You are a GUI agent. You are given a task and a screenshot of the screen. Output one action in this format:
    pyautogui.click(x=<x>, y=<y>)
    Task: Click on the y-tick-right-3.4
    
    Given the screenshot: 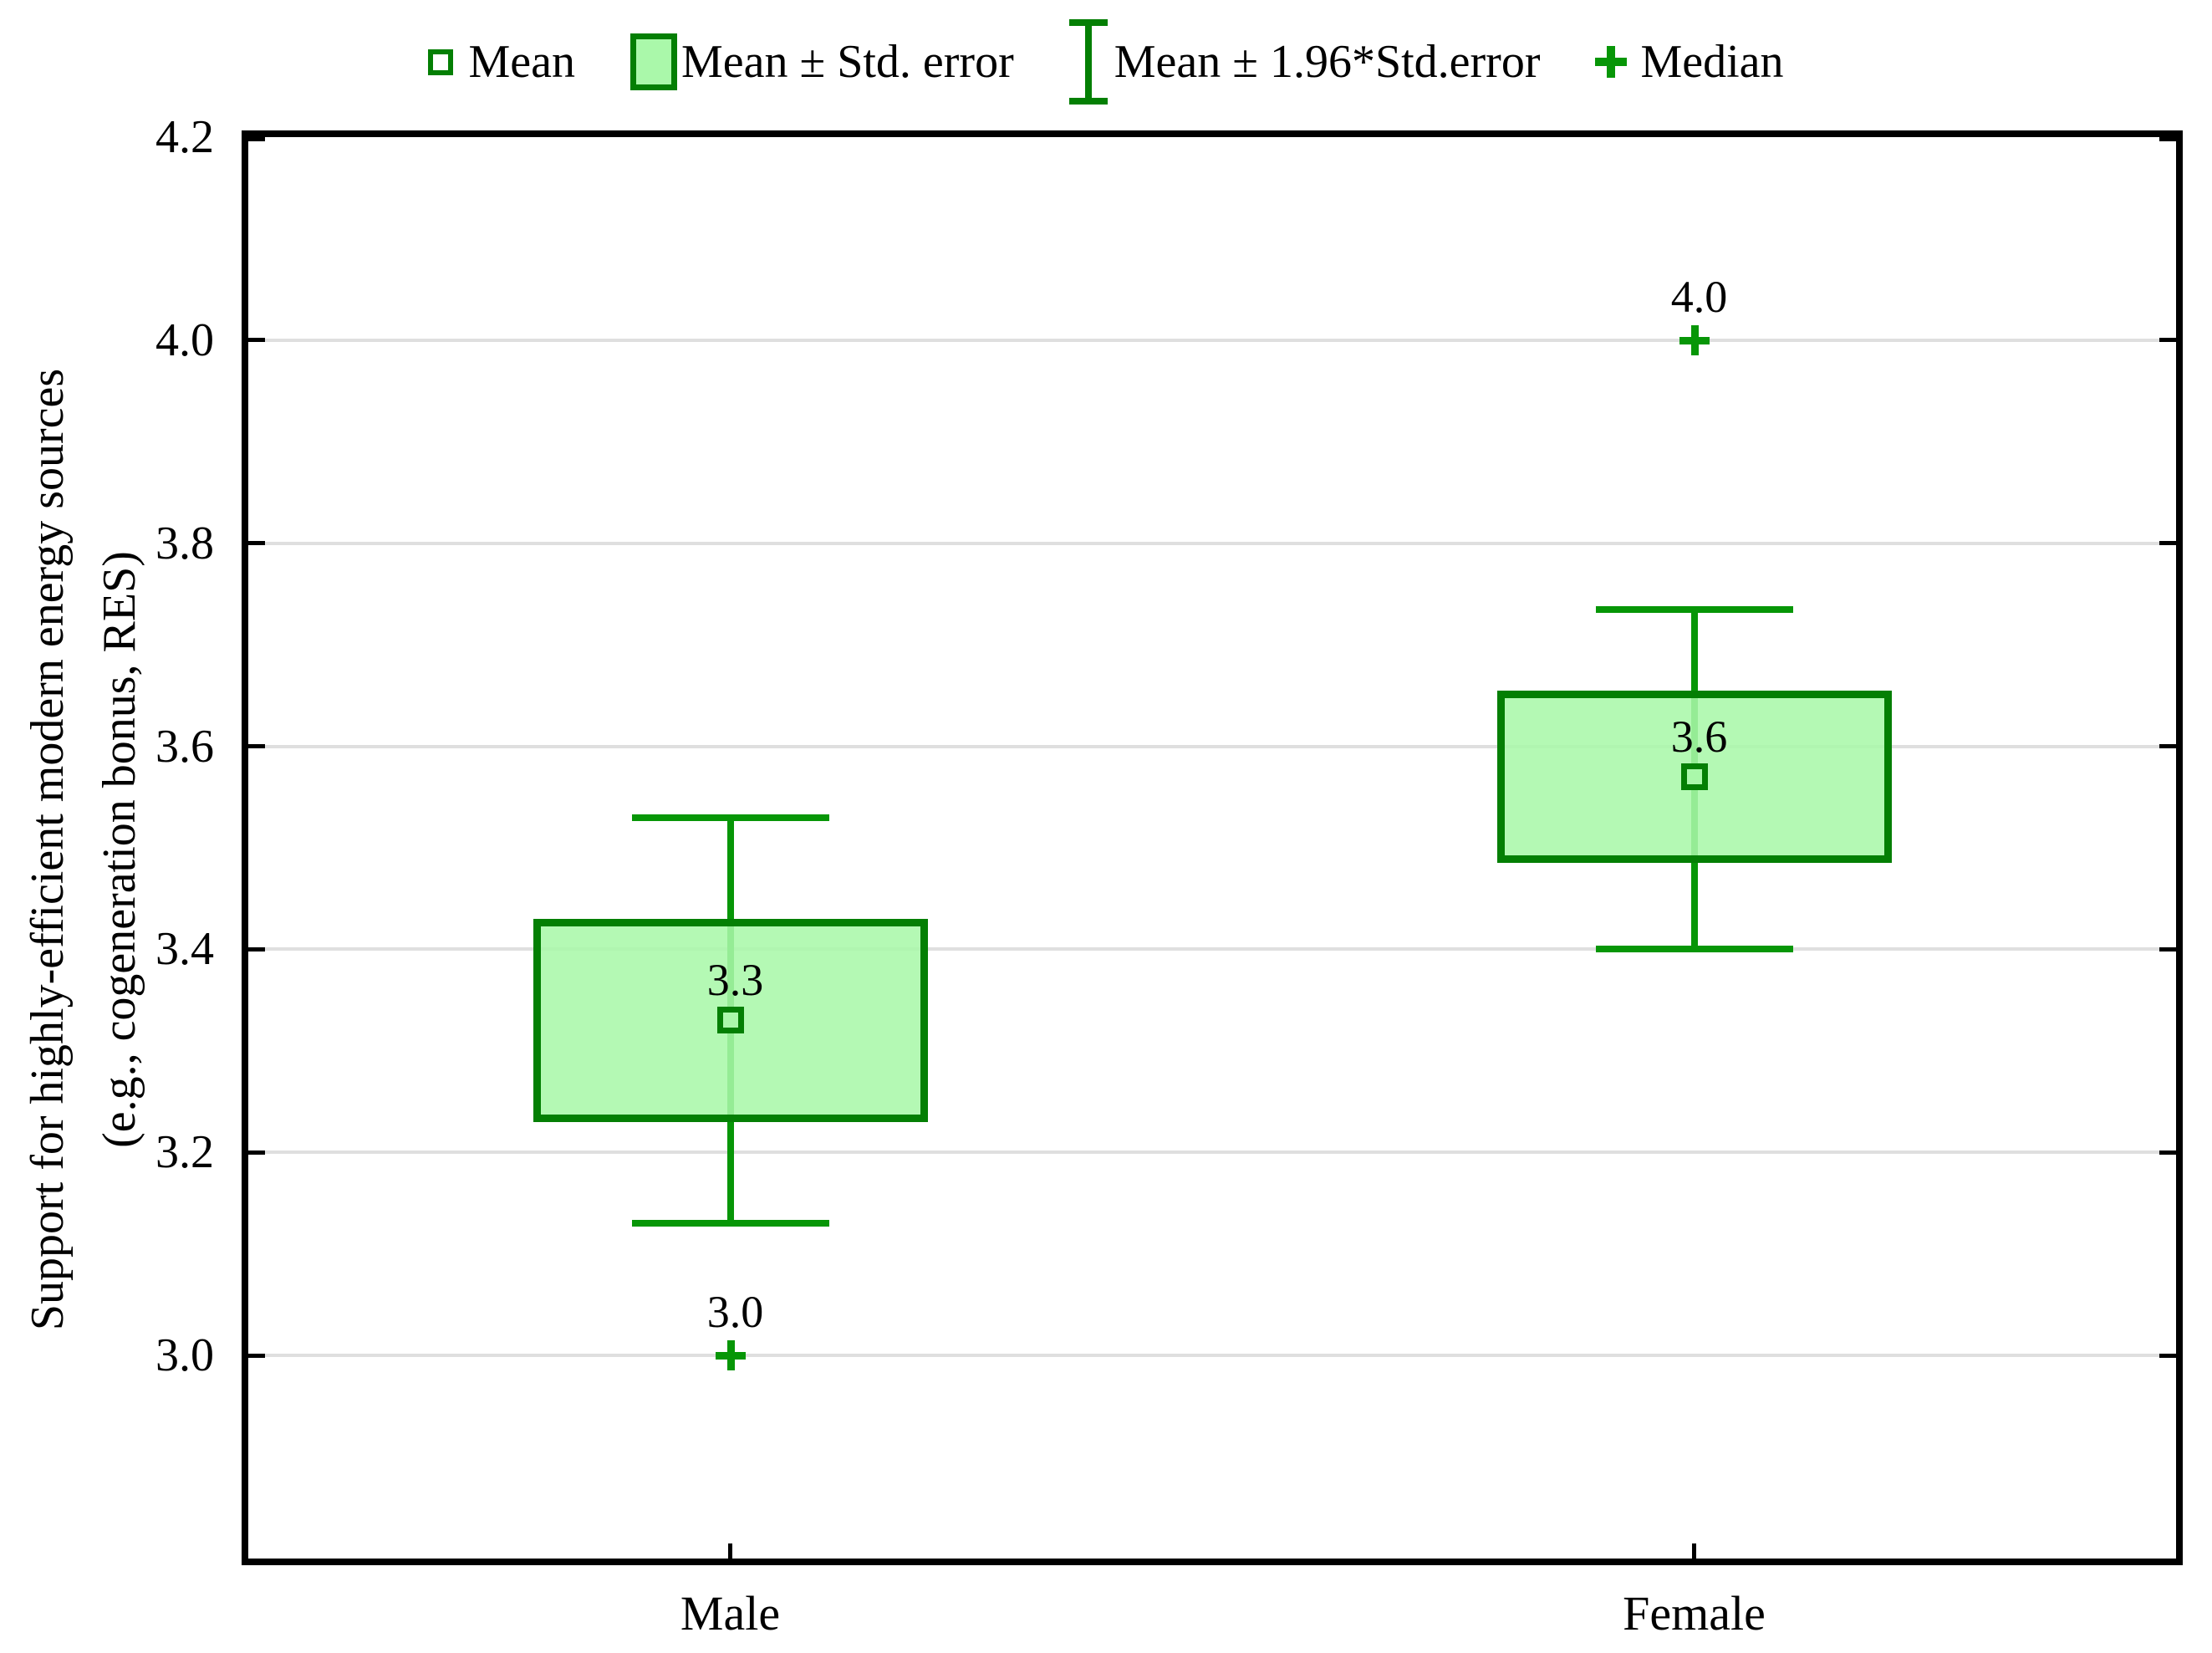 What is the action you would take?
    pyautogui.click(x=2167, y=948)
    